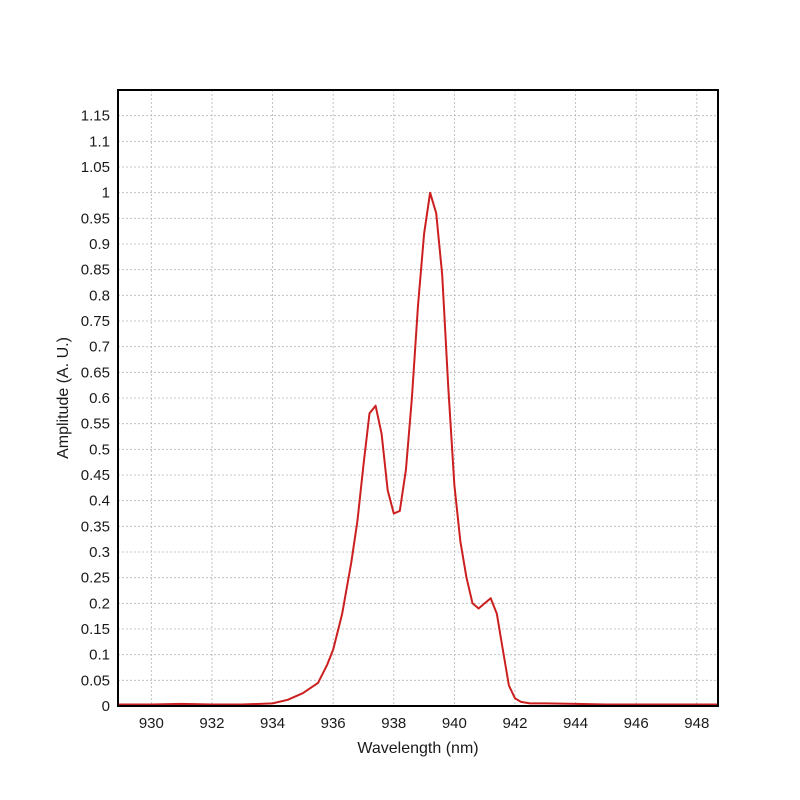  I want to click on x-tick-label: 938, so click(393, 723).